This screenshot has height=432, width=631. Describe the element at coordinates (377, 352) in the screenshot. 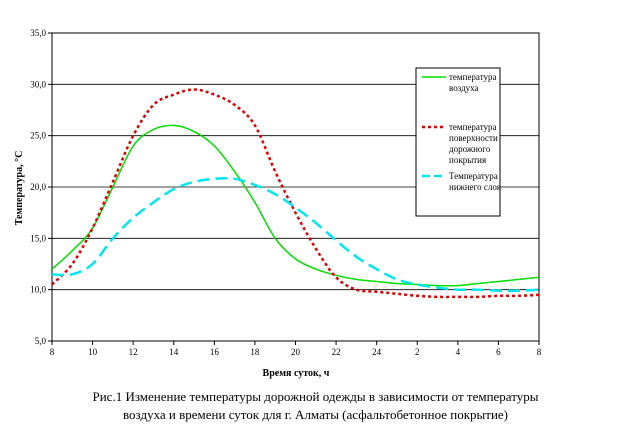

I see `x-tick-label: 24` at that location.